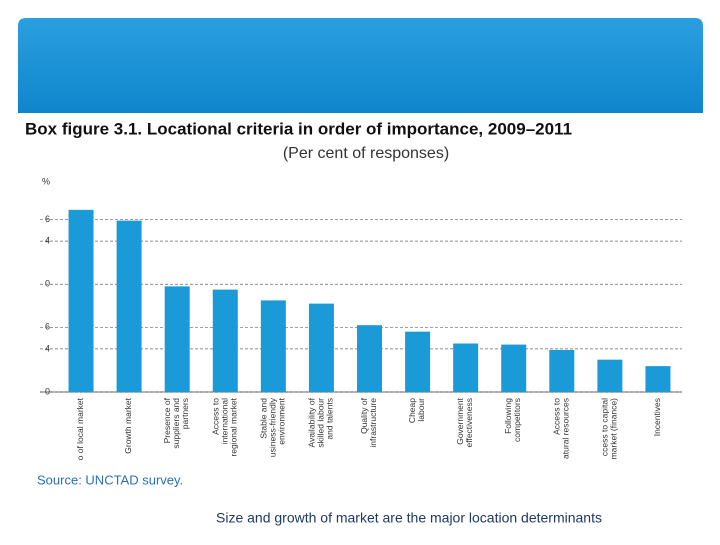 This screenshot has height=545, width=720. What do you see at coordinates (46, 181) in the screenshot?
I see `y-axis-label: %` at bounding box center [46, 181].